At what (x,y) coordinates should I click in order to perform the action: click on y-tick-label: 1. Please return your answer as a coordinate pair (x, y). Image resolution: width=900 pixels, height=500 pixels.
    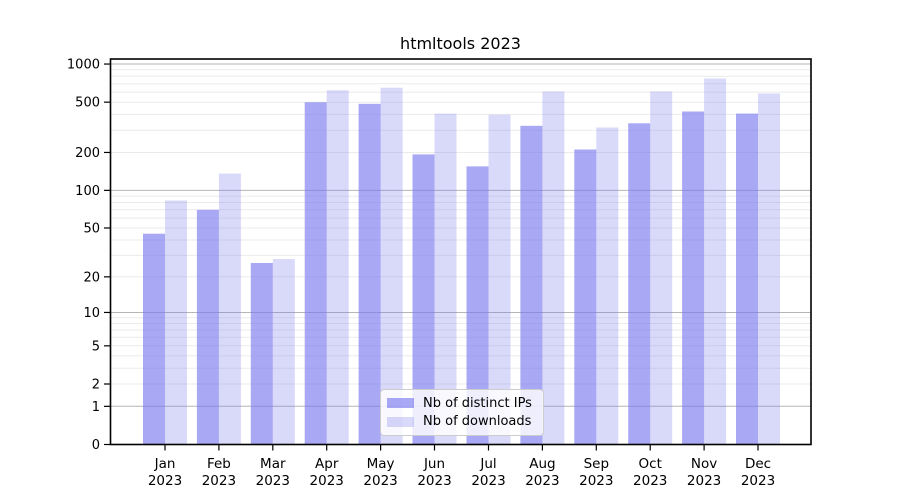
    Looking at the image, I should click on (96, 407).